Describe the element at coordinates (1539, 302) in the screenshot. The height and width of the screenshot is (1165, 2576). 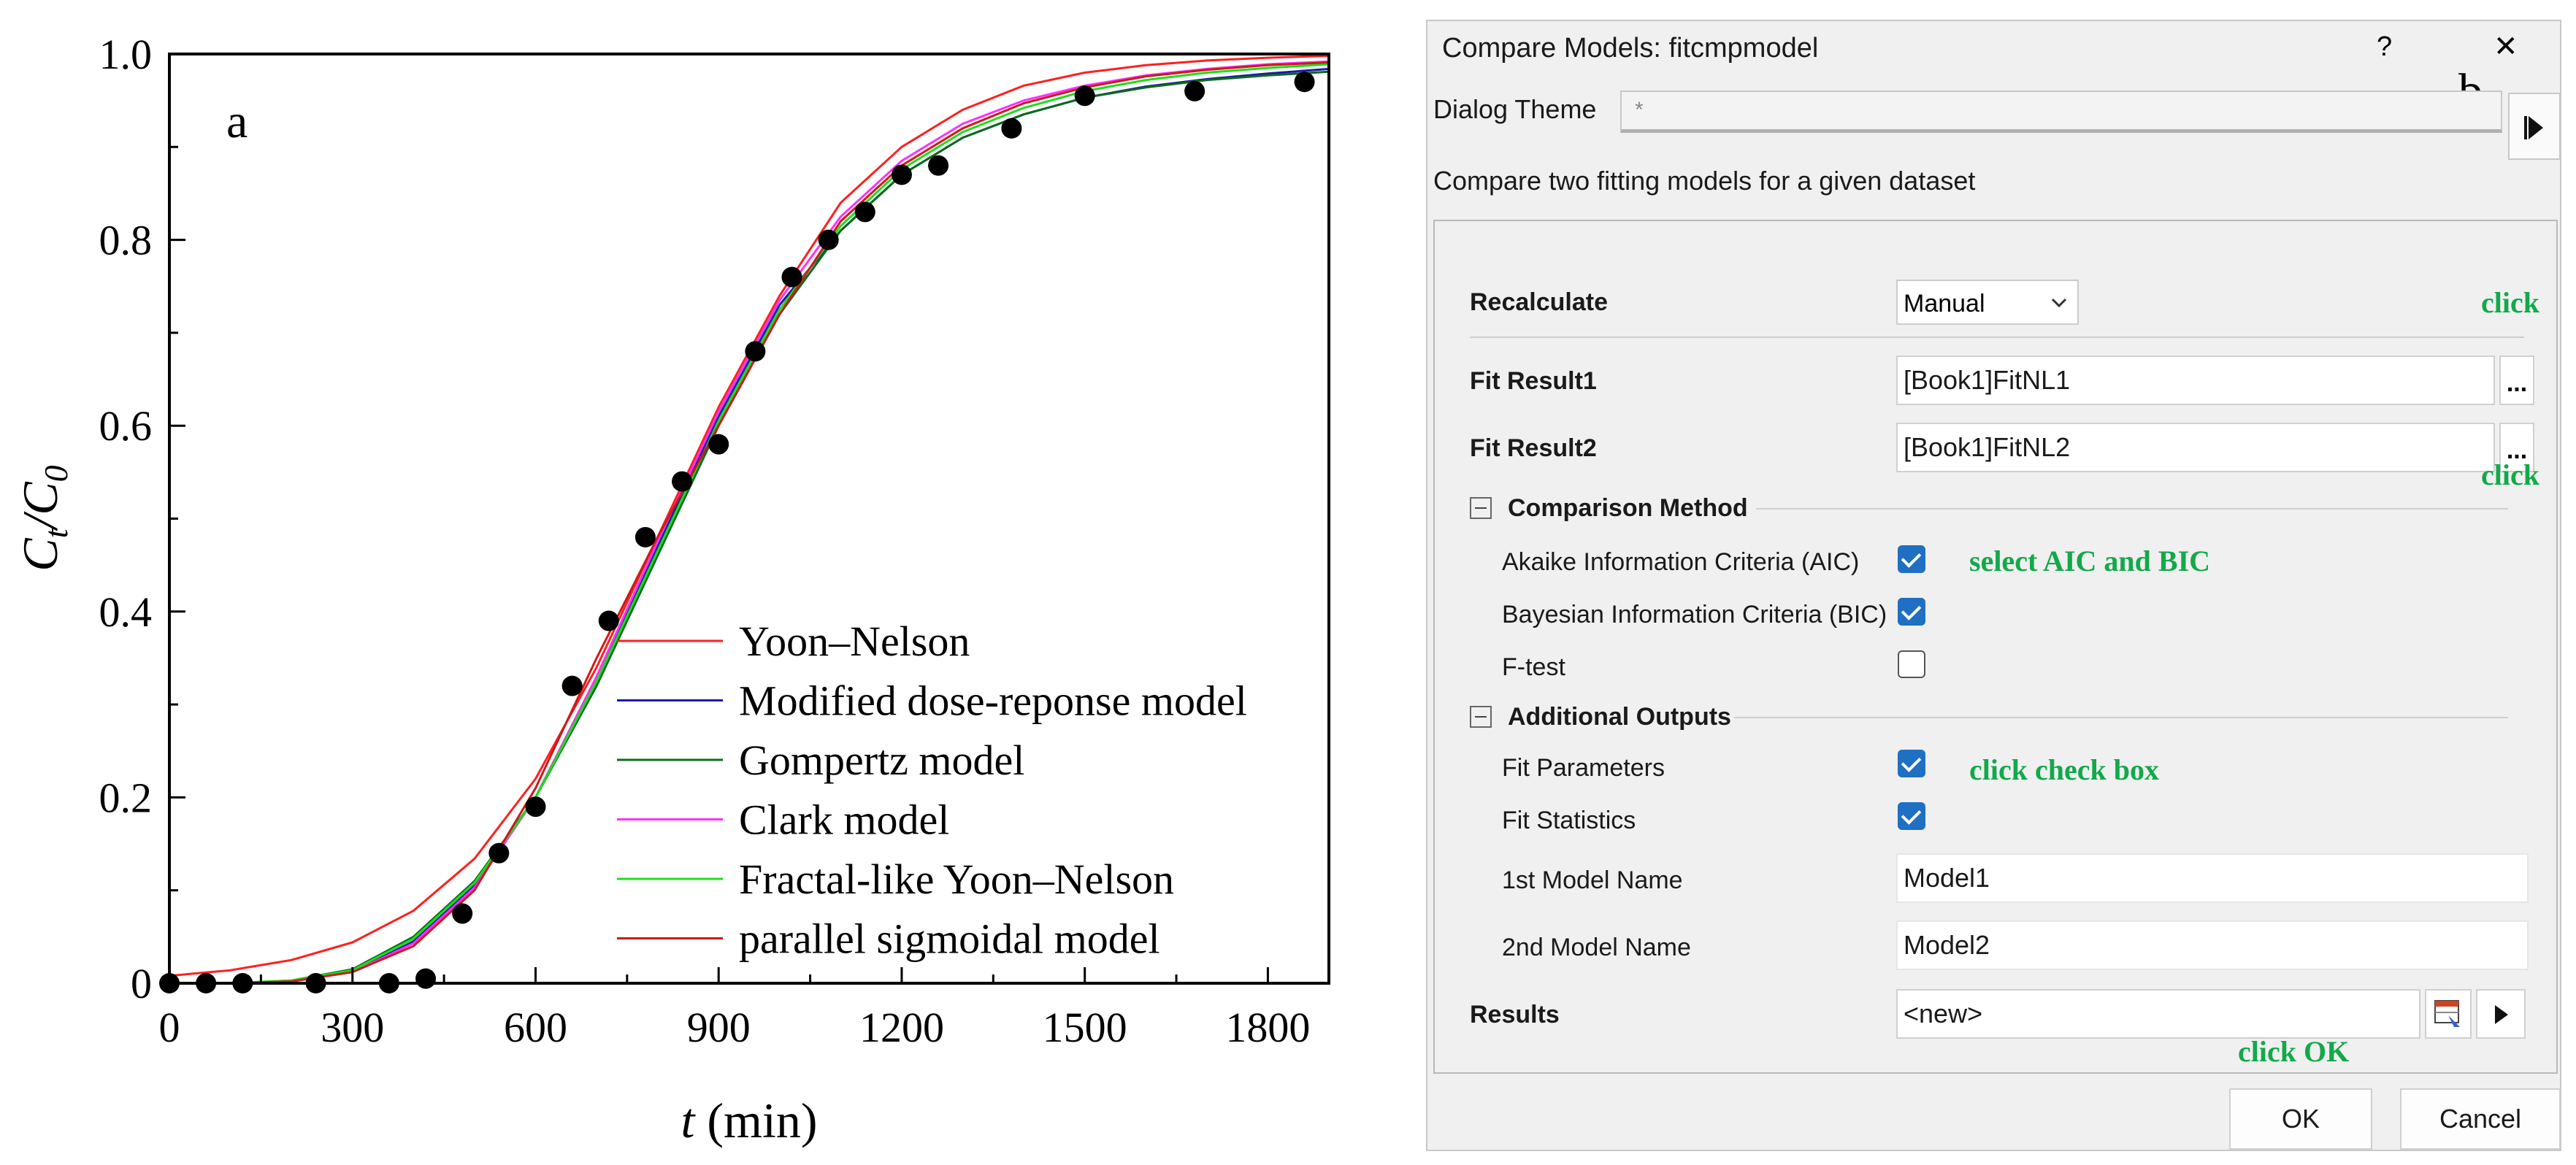
I see `recalculate-label: Recalculate` at that location.